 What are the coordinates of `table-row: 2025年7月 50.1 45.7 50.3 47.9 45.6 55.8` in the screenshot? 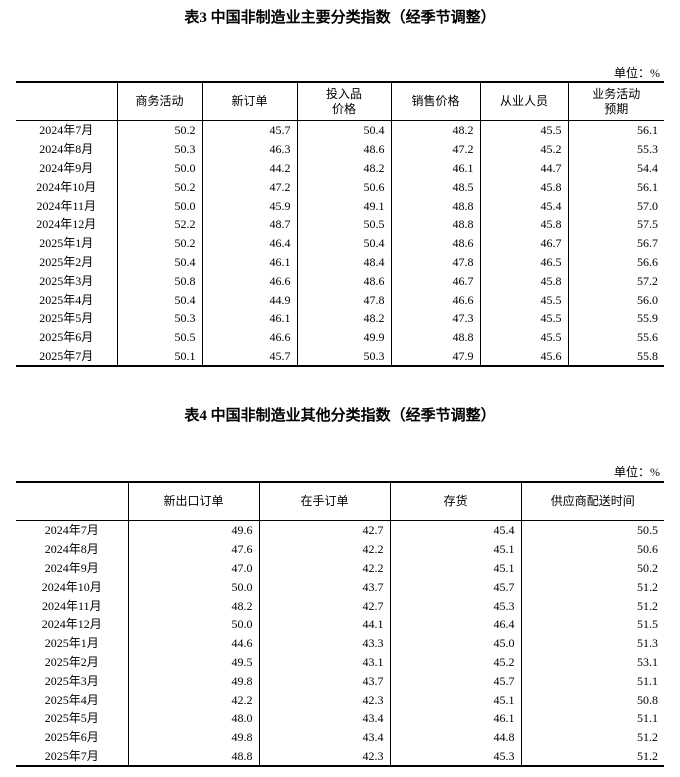 It's located at (340, 356).